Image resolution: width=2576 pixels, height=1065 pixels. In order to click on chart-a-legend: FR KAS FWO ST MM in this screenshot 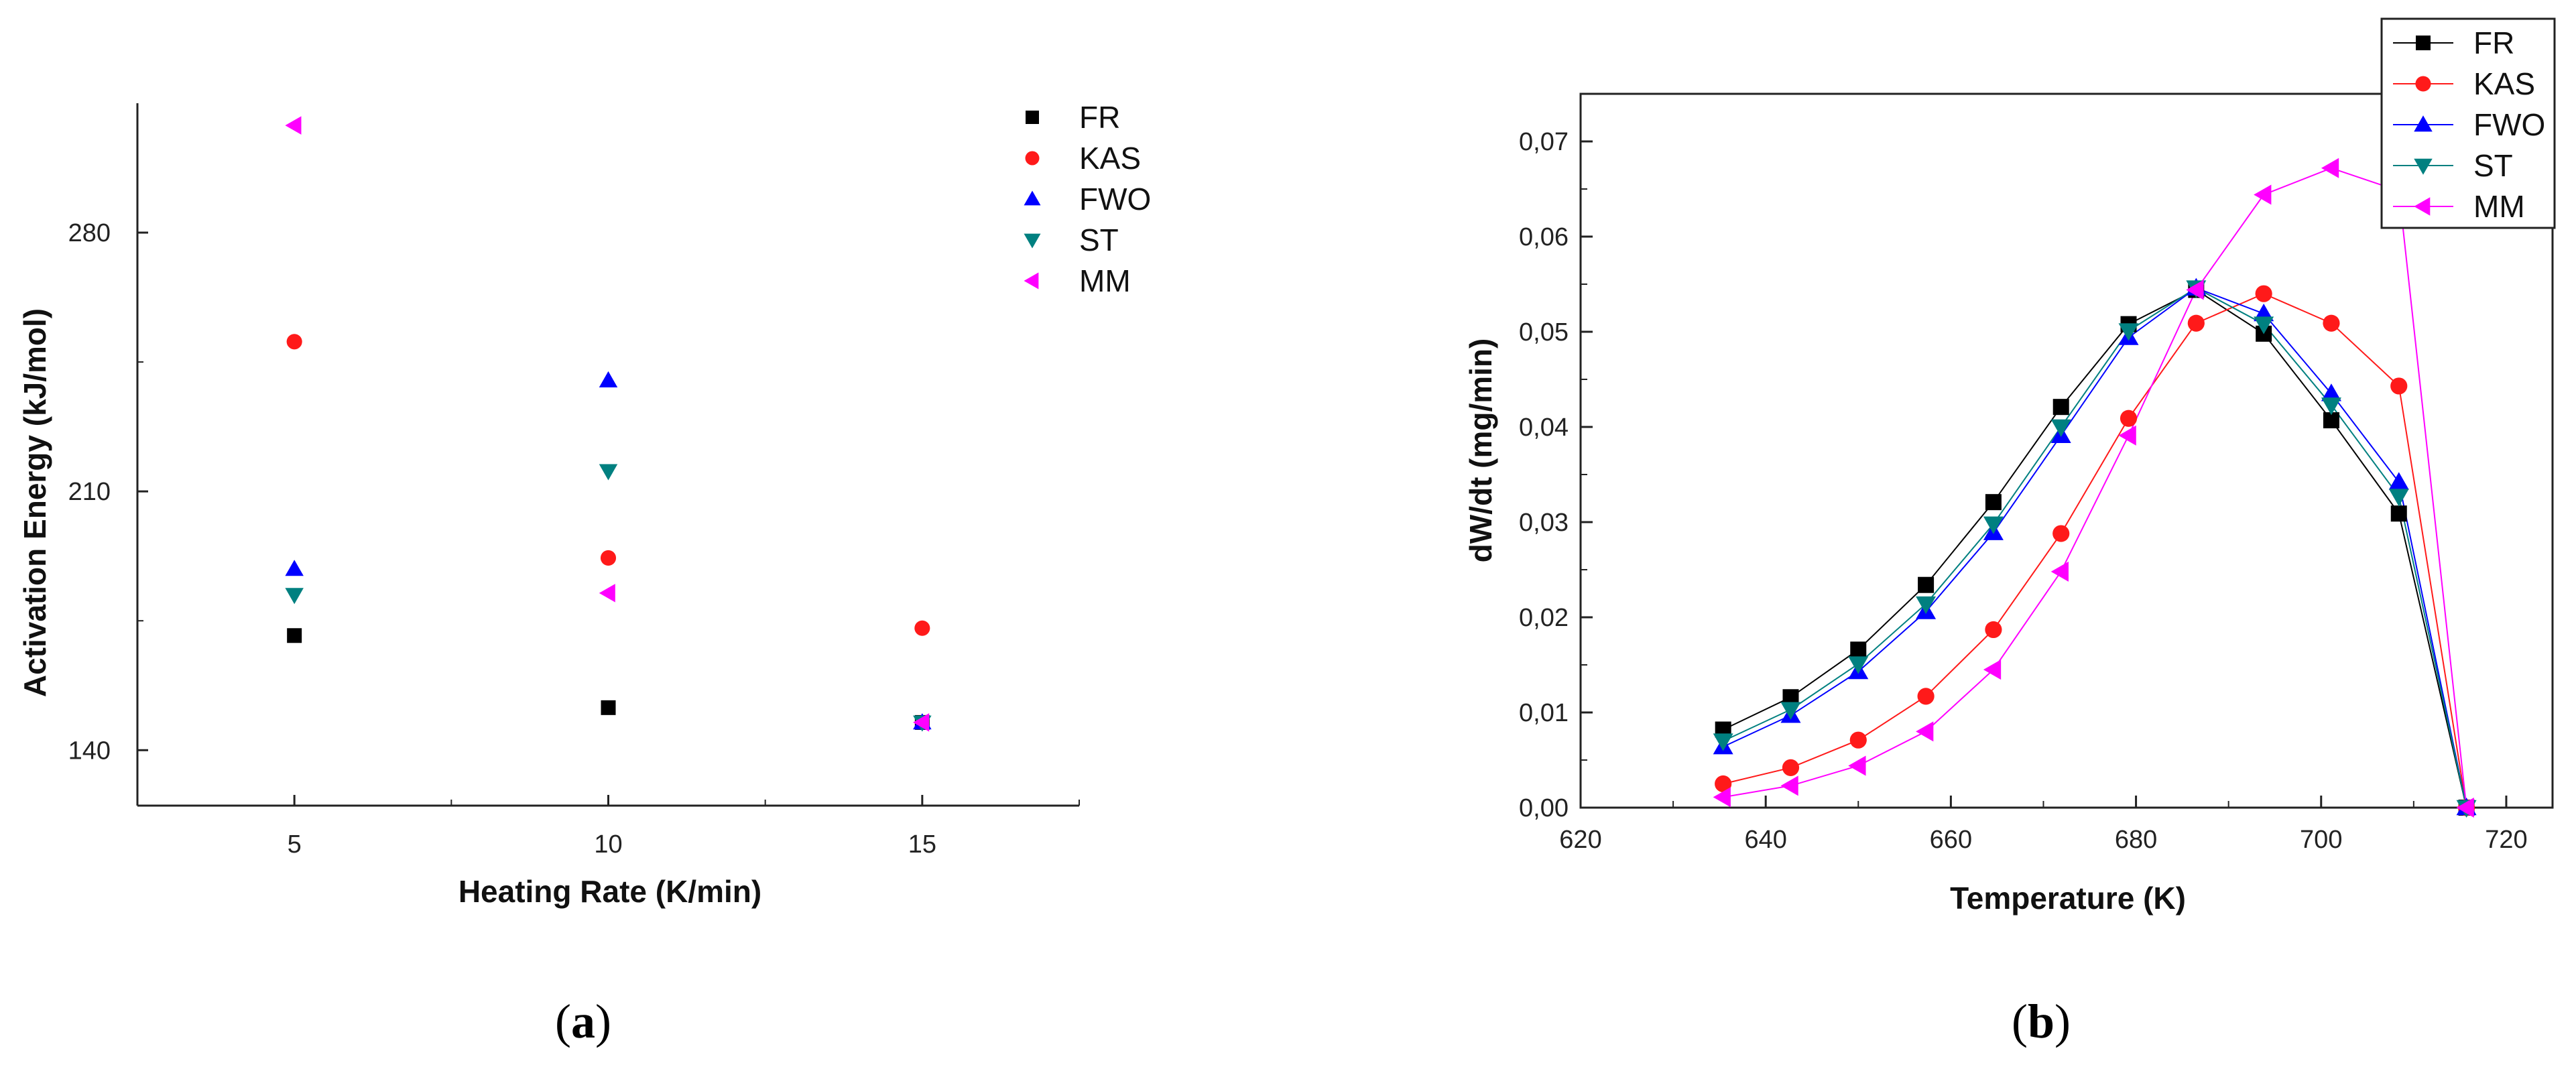, I will do `click(1087, 199)`.